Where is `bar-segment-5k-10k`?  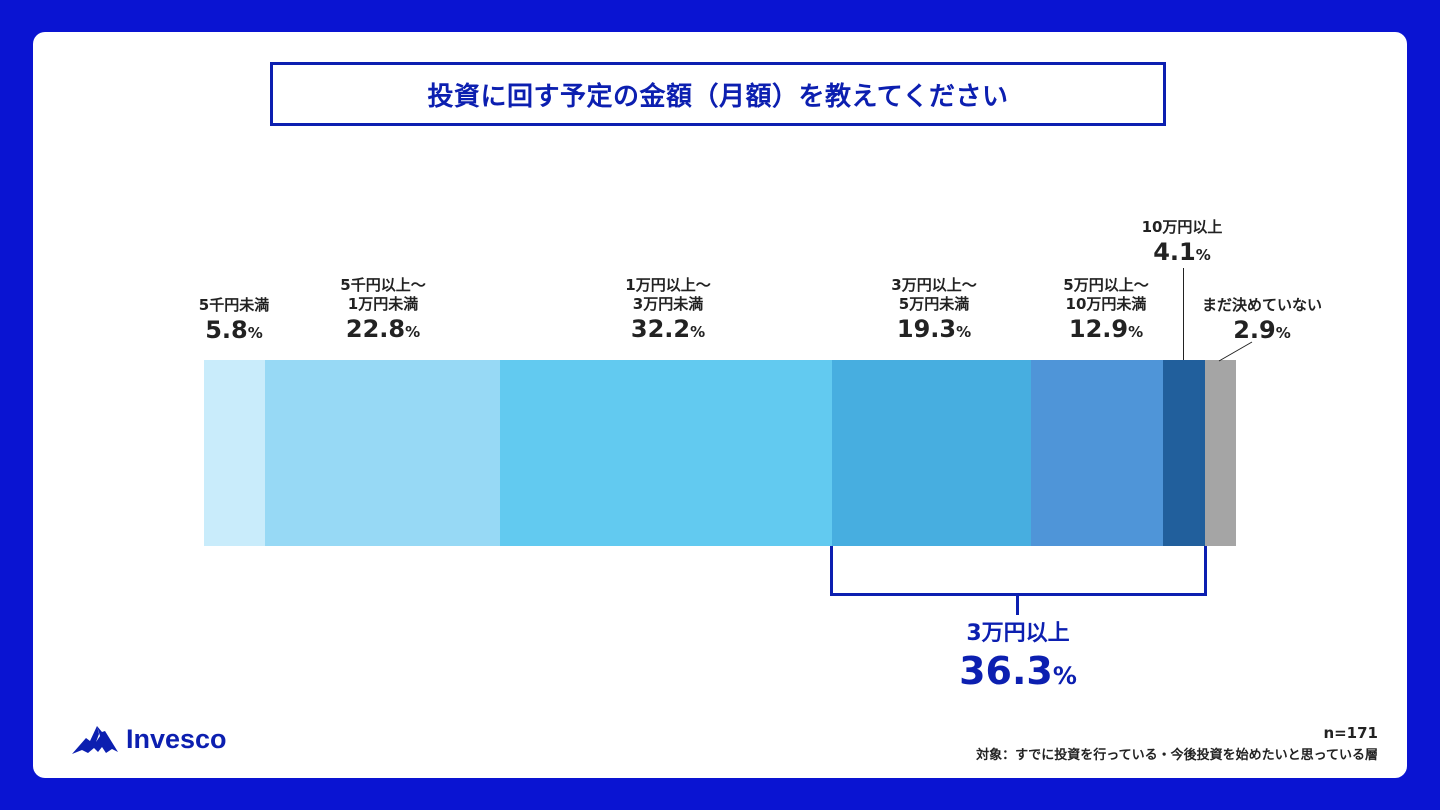 bar-segment-5k-10k is located at coordinates (382, 453).